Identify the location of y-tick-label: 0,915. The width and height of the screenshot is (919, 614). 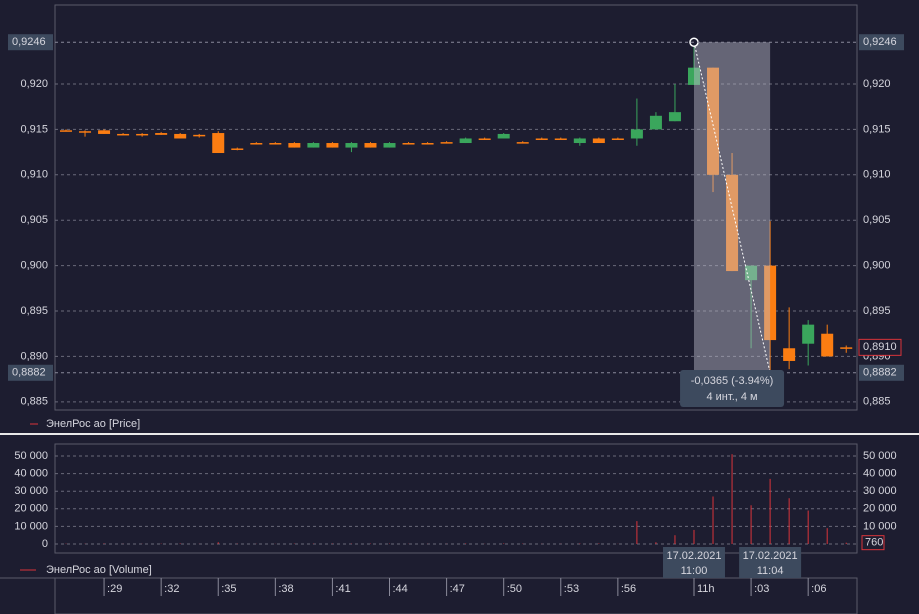
(34, 129).